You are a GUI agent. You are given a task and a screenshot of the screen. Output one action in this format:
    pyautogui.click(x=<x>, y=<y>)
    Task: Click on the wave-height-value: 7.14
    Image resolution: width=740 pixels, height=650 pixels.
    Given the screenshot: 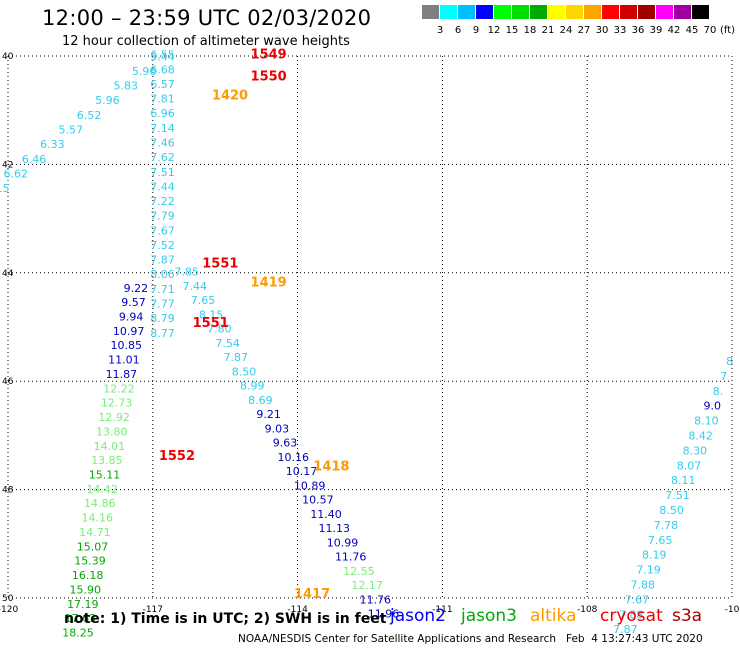 What is the action you would take?
    pyautogui.click(x=162, y=128)
    